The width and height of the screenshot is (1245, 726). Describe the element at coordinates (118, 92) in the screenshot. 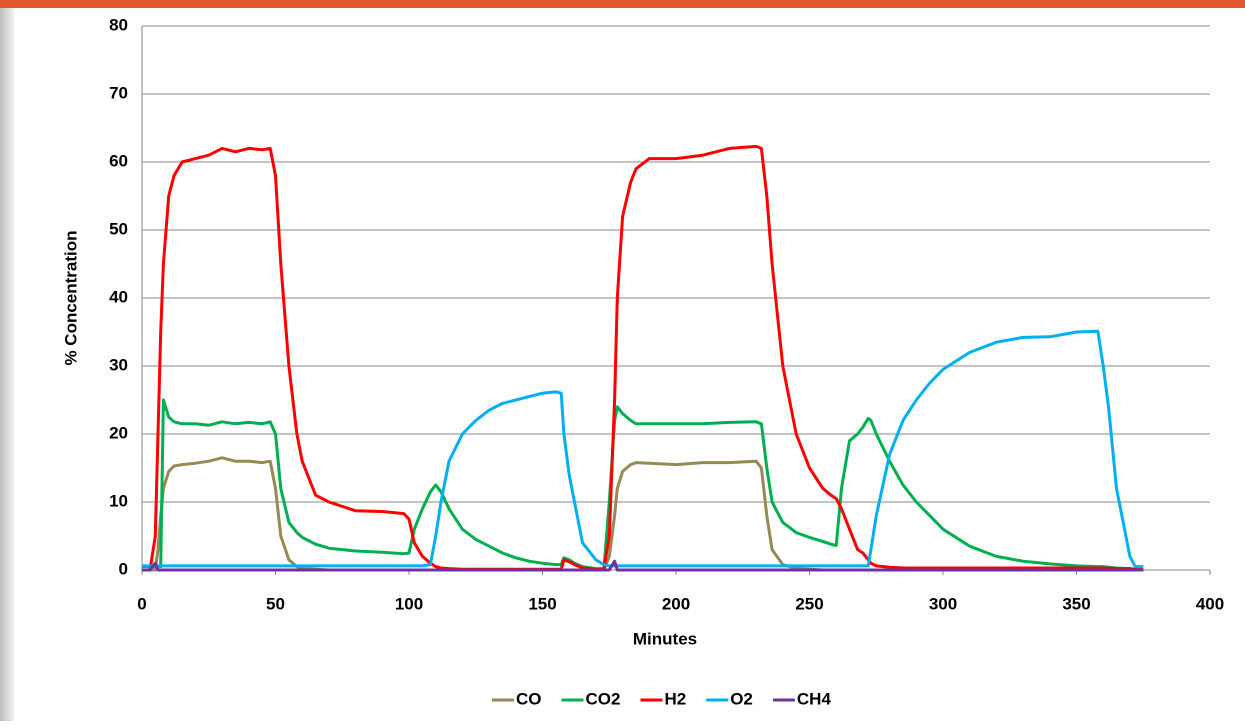

I see `y-tick-label: 70` at that location.